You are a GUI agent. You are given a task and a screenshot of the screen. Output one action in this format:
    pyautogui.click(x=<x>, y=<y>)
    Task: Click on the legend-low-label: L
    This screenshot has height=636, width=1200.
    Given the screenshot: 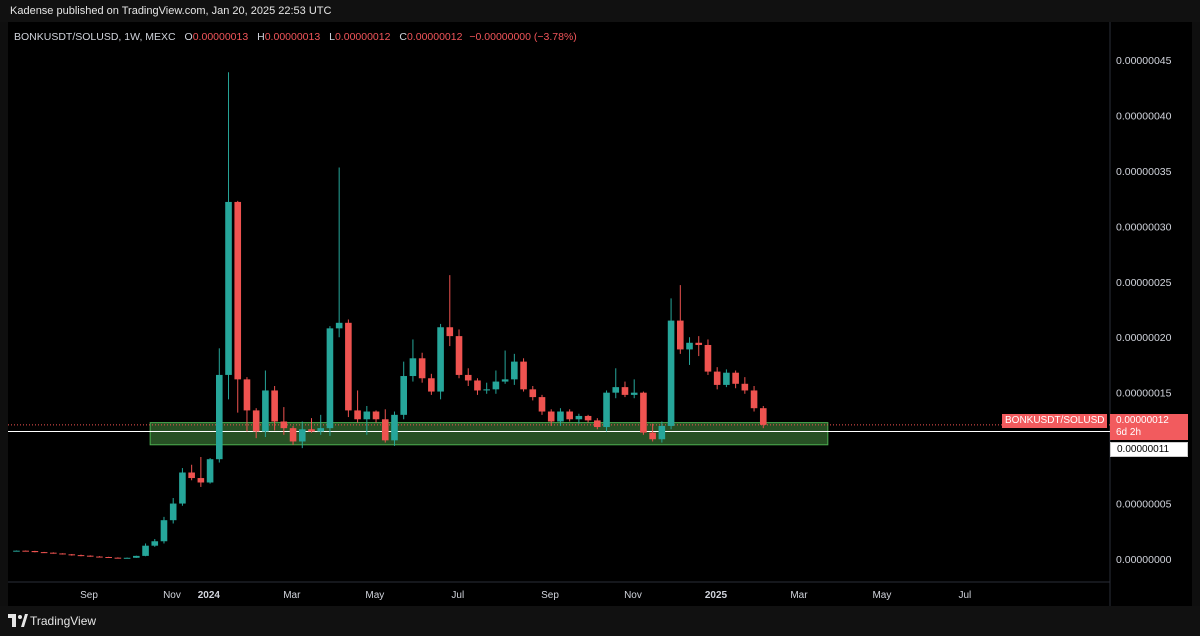 What is the action you would take?
    pyautogui.click(x=332, y=37)
    